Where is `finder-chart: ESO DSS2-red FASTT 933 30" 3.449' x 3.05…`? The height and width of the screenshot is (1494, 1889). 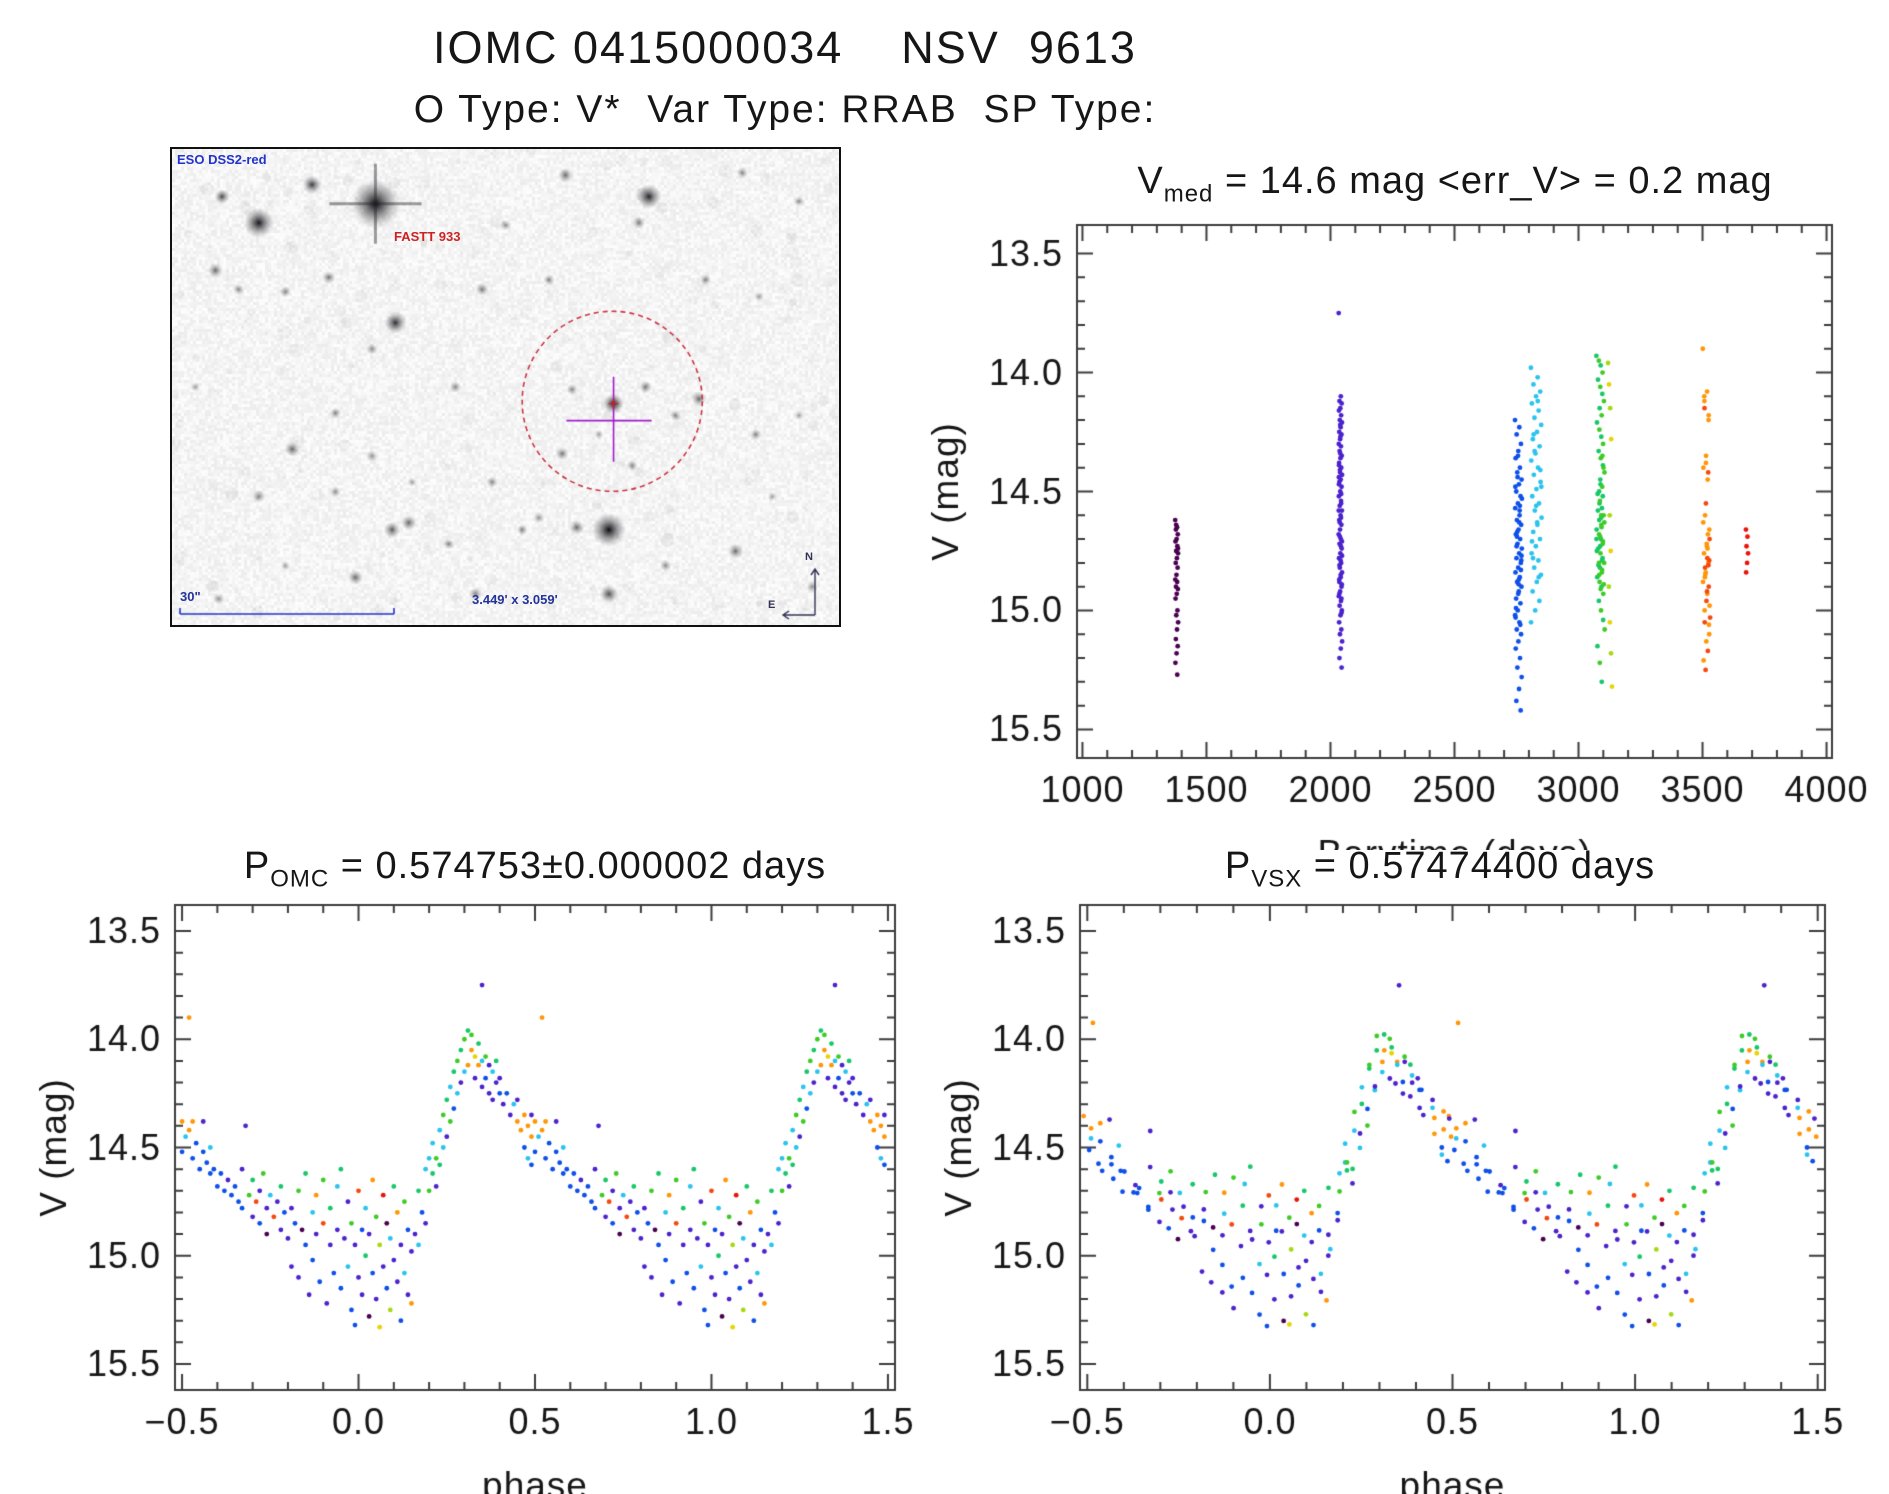 finder-chart: ESO DSS2-red FASTT 933 30" 3.449' x 3.05… is located at coordinates (505, 387).